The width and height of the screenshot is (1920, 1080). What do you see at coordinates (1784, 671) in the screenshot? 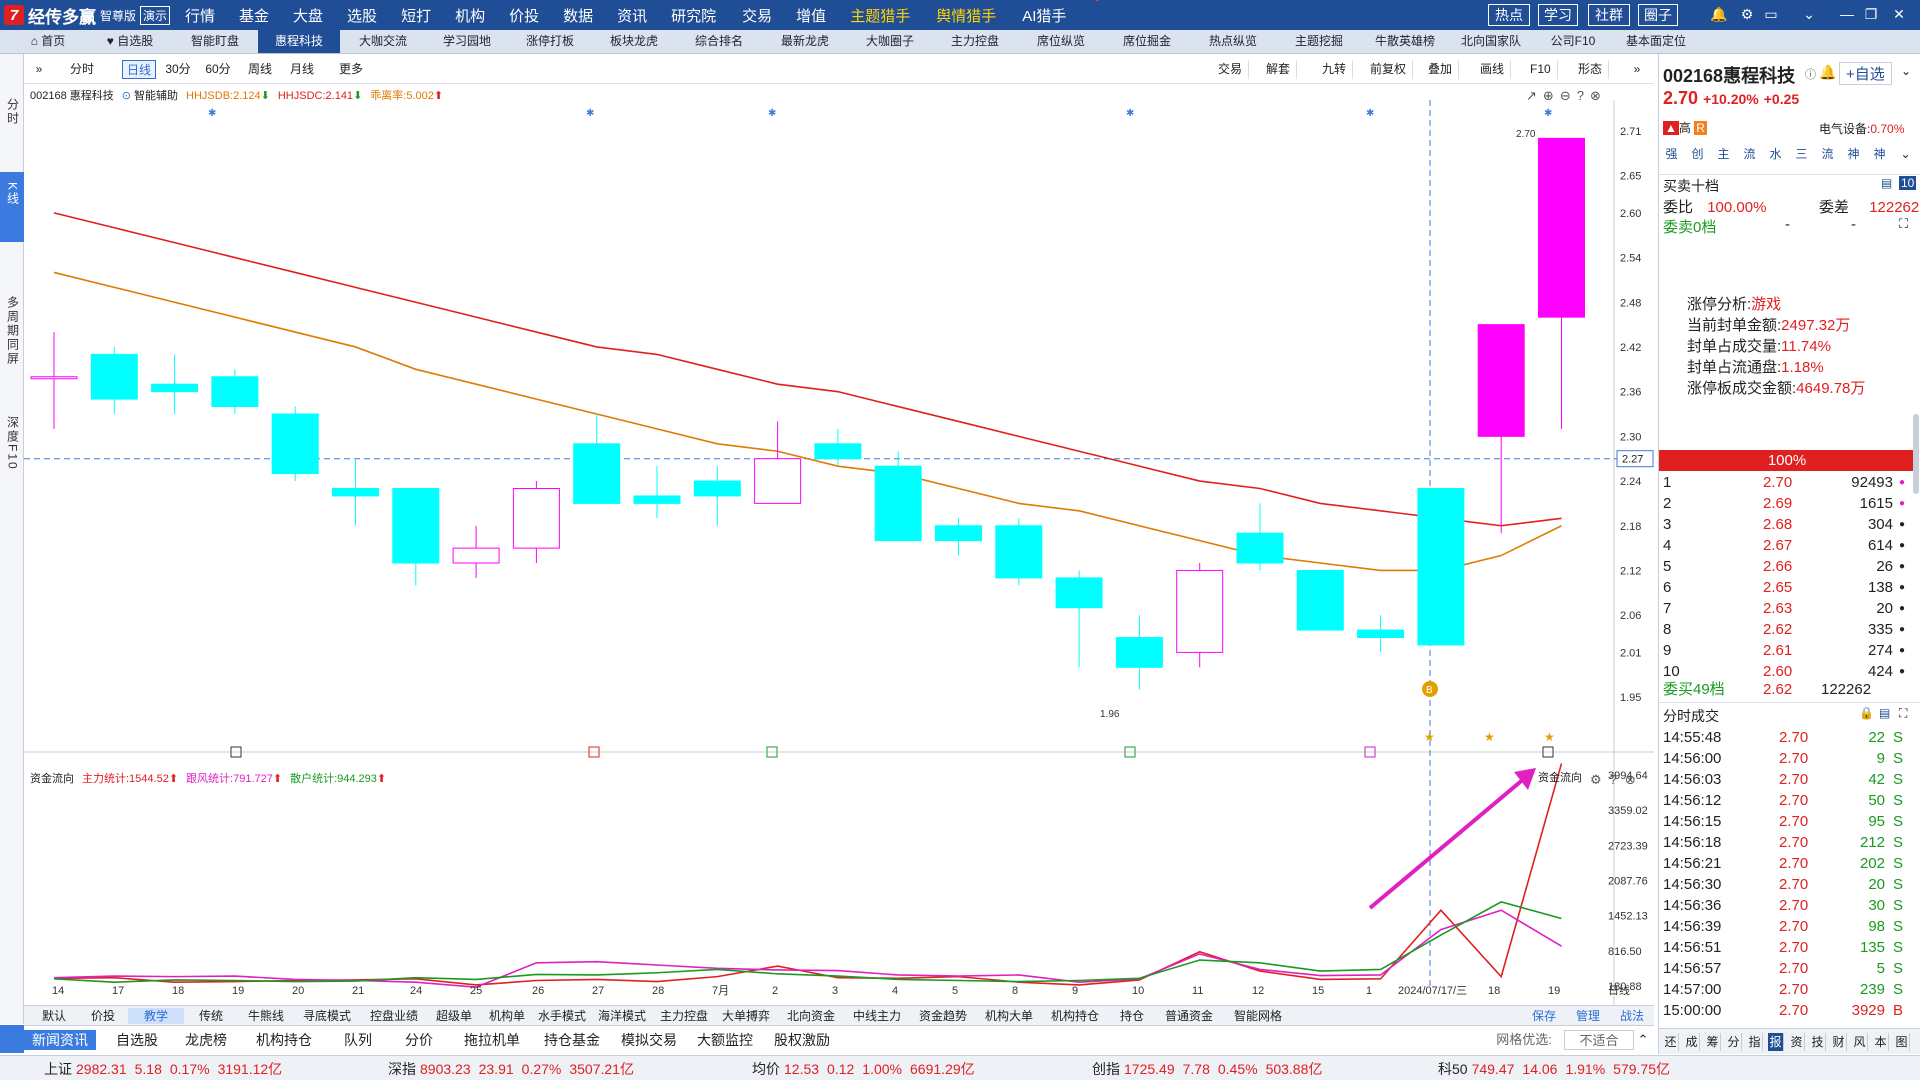
I see `bid-level-row: 10 2.60 424 ●` at bounding box center [1784, 671].